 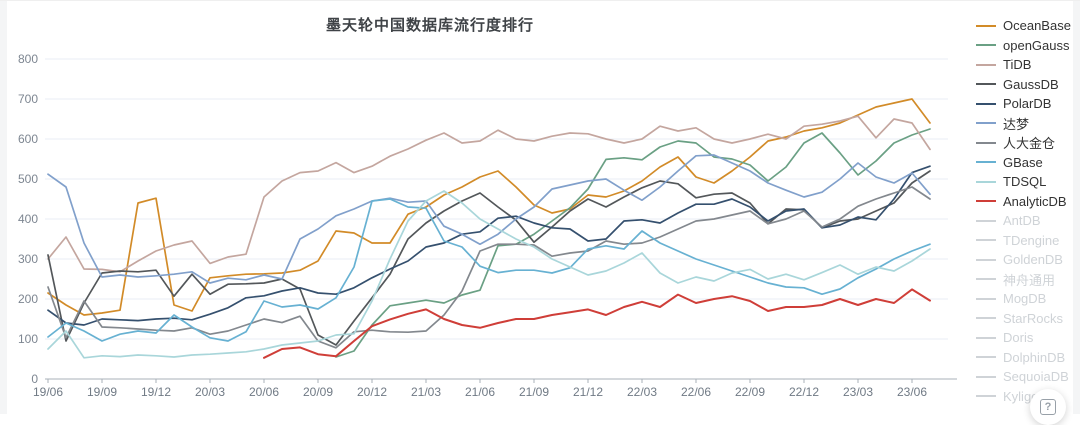 What do you see at coordinates (1029, 280) in the screenshot?
I see `legend-label: 神舟通用` at bounding box center [1029, 280].